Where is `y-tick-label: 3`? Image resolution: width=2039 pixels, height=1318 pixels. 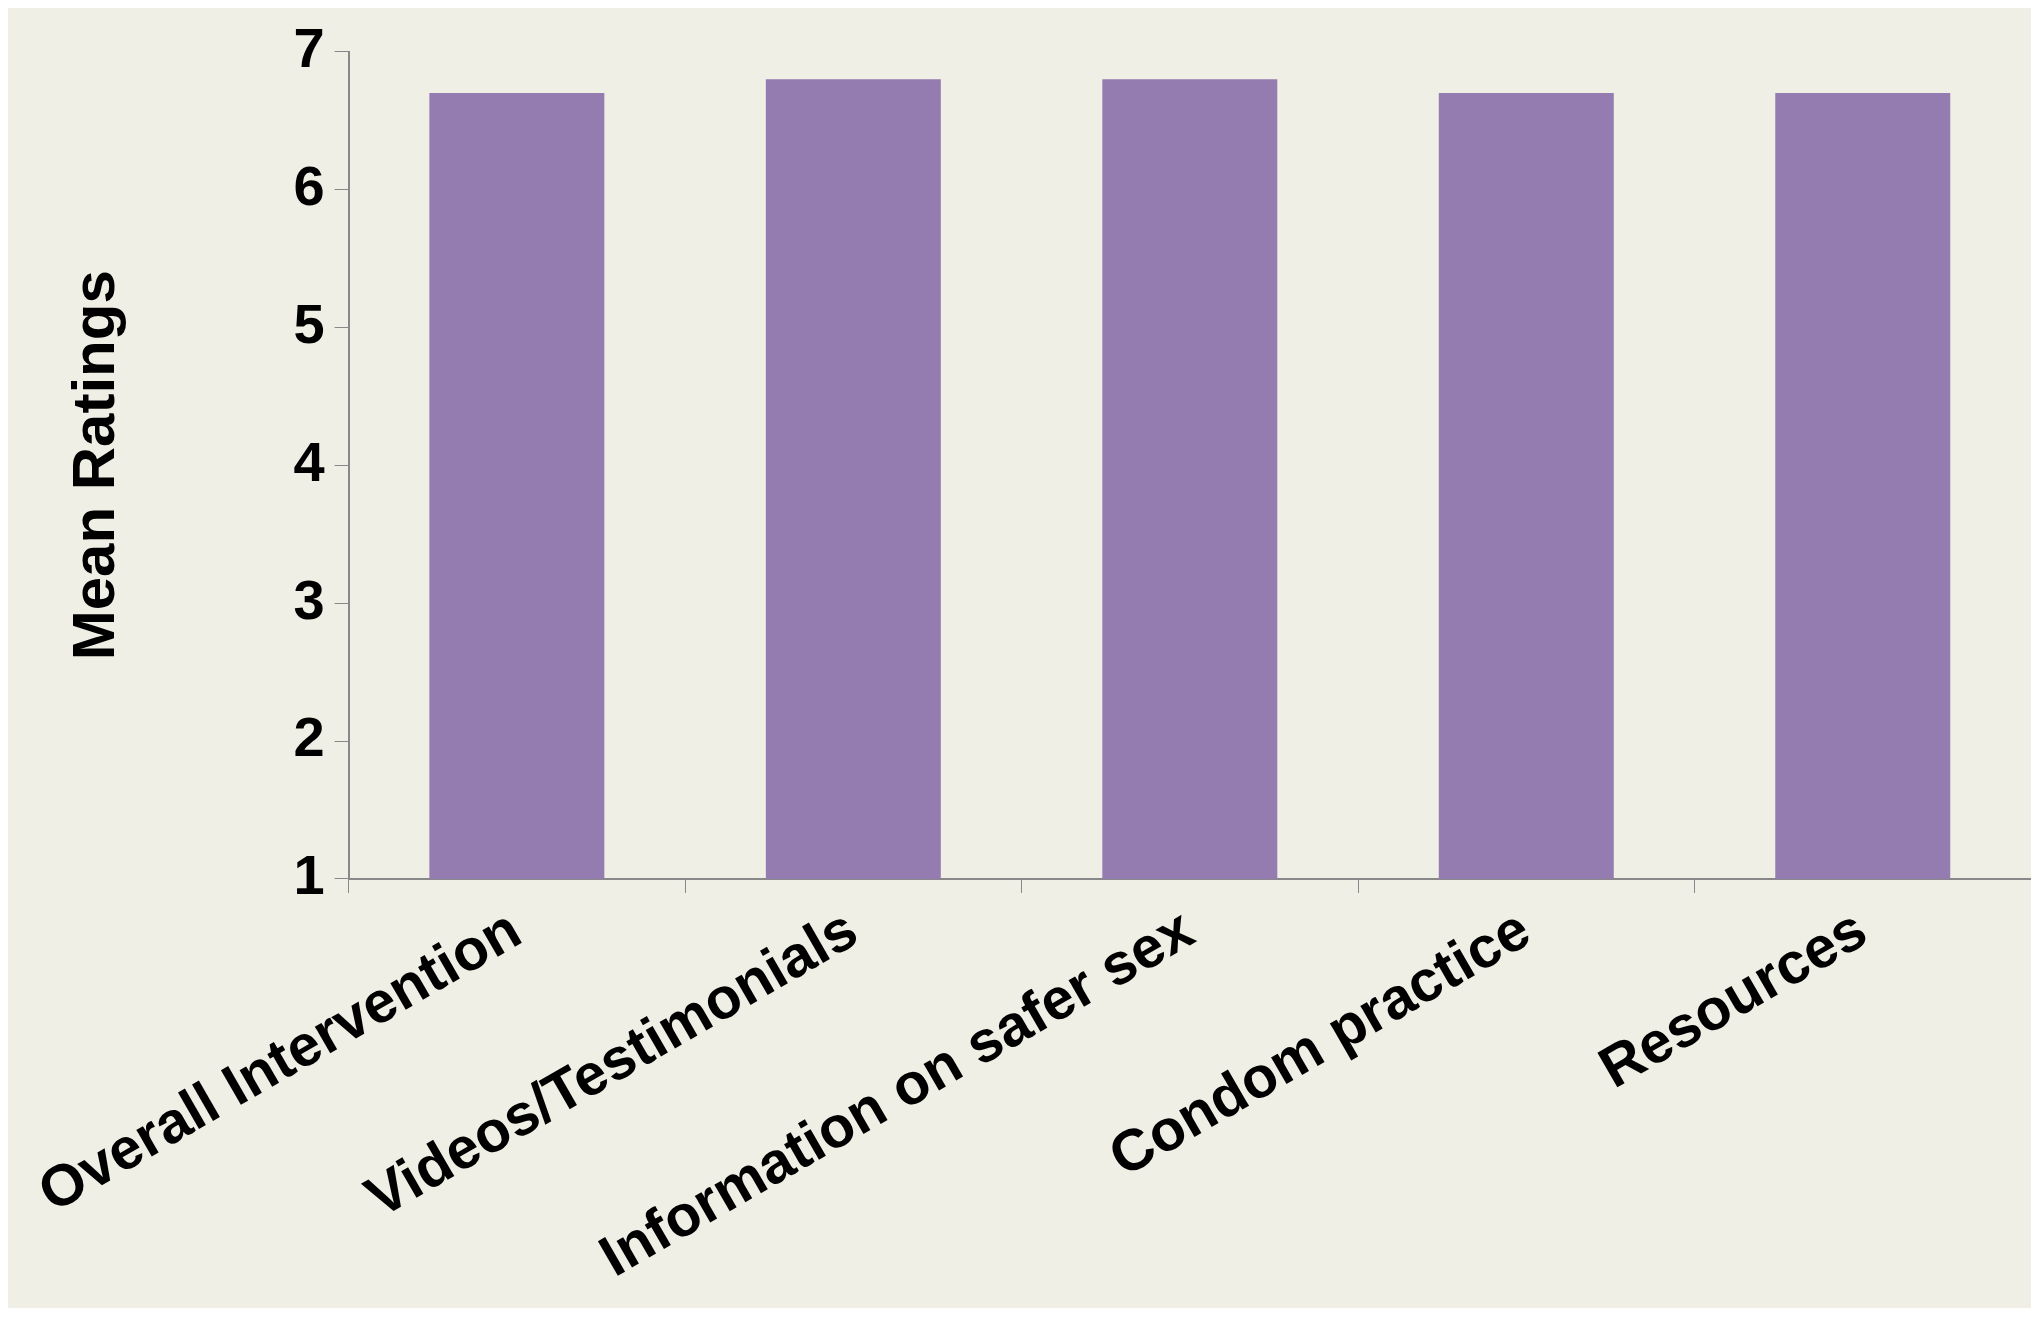
y-tick-label: 3 is located at coordinates (309, 599).